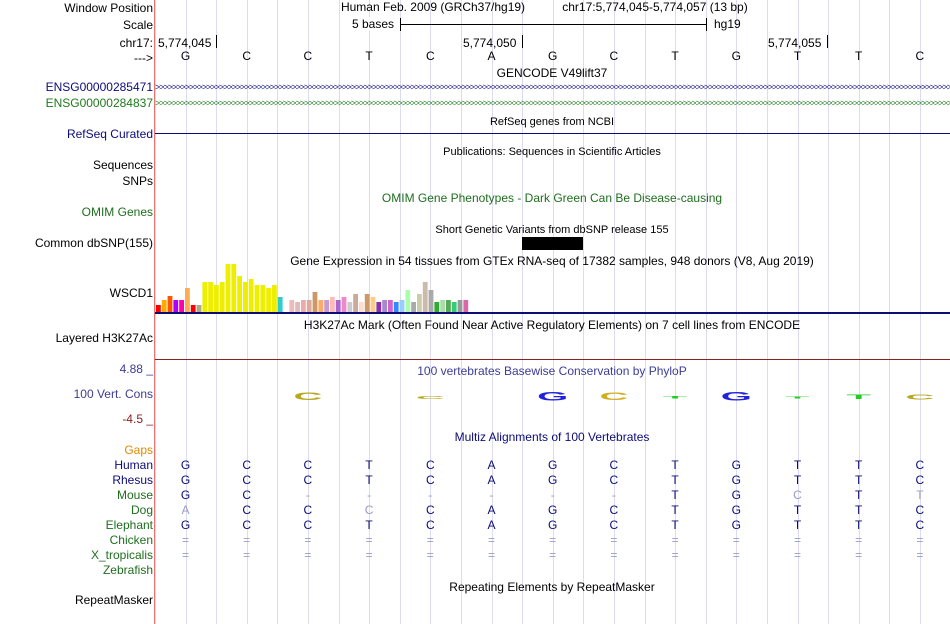  I want to click on gene-label-ensg00000284837: ENSG00000284837, so click(99, 103).